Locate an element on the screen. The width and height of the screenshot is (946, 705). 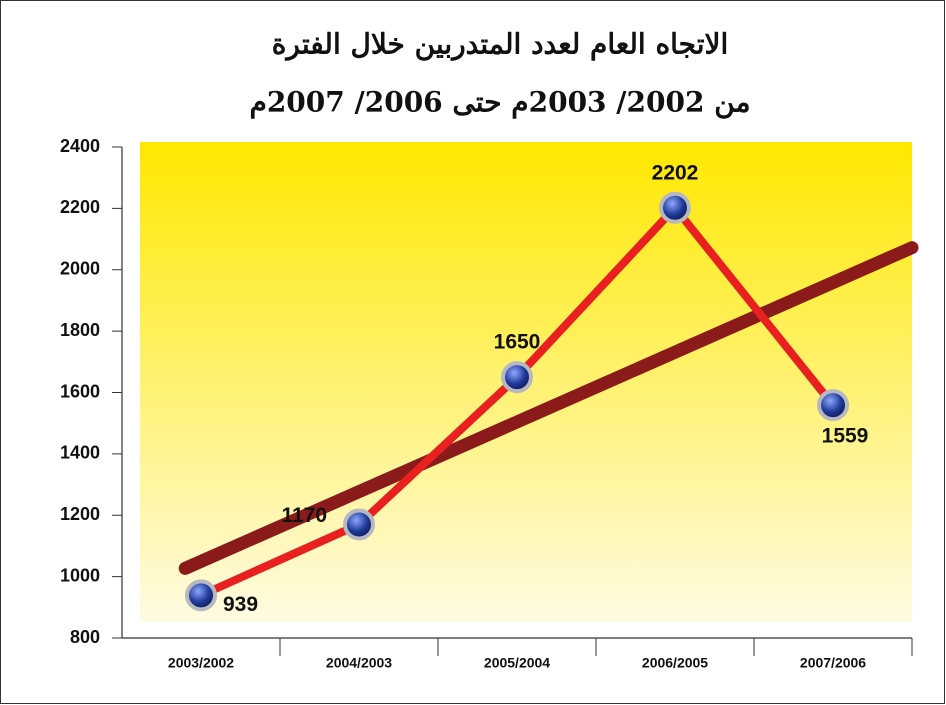
data-label: 1559 is located at coordinates (845, 436).